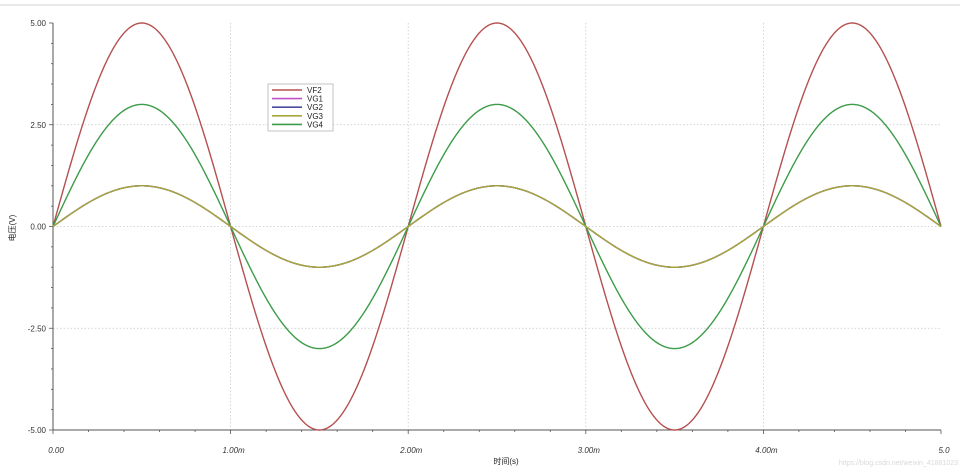 The image size is (966, 470). Describe the element at coordinates (37, 430) in the screenshot. I see `y-tick-label: -5.00` at that location.